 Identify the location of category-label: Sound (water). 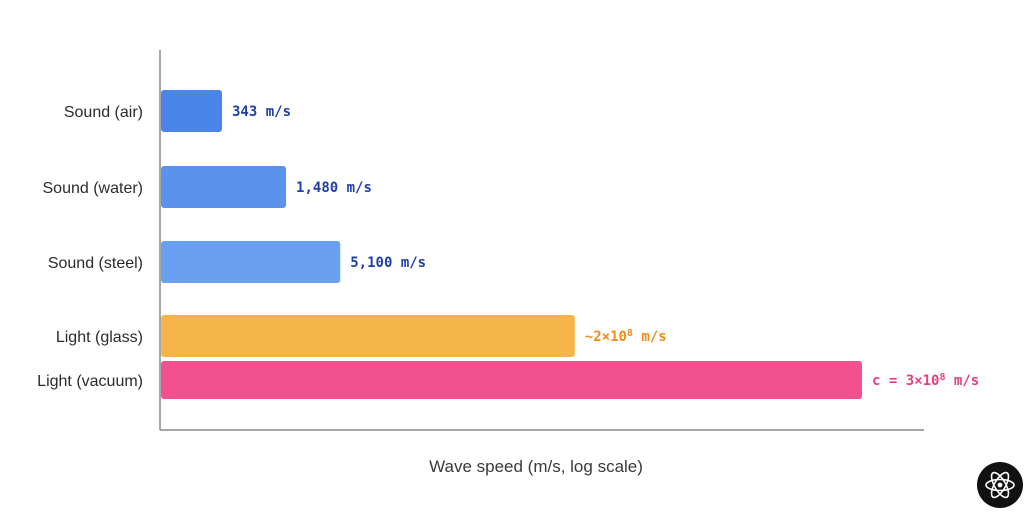
(93, 188).